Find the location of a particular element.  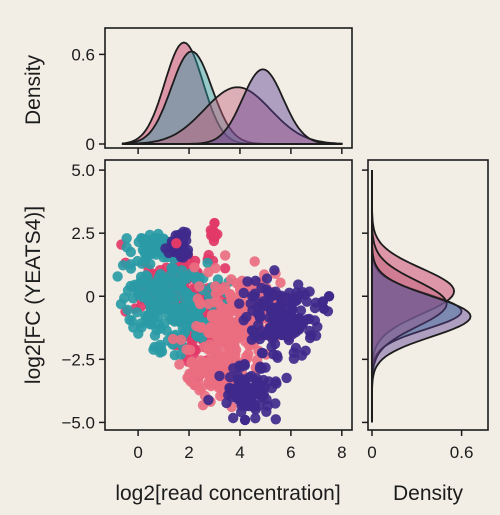

y-tick-label: −2.5 is located at coordinates (78, 359).